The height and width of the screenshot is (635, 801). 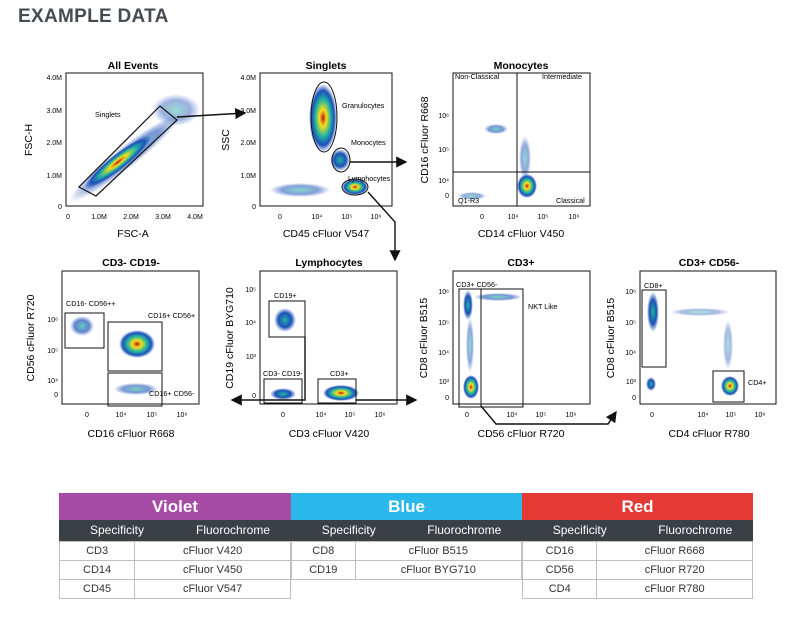 What do you see at coordinates (93, 16) in the screenshot?
I see `page-heading: EXAMPLE DATA` at bounding box center [93, 16].